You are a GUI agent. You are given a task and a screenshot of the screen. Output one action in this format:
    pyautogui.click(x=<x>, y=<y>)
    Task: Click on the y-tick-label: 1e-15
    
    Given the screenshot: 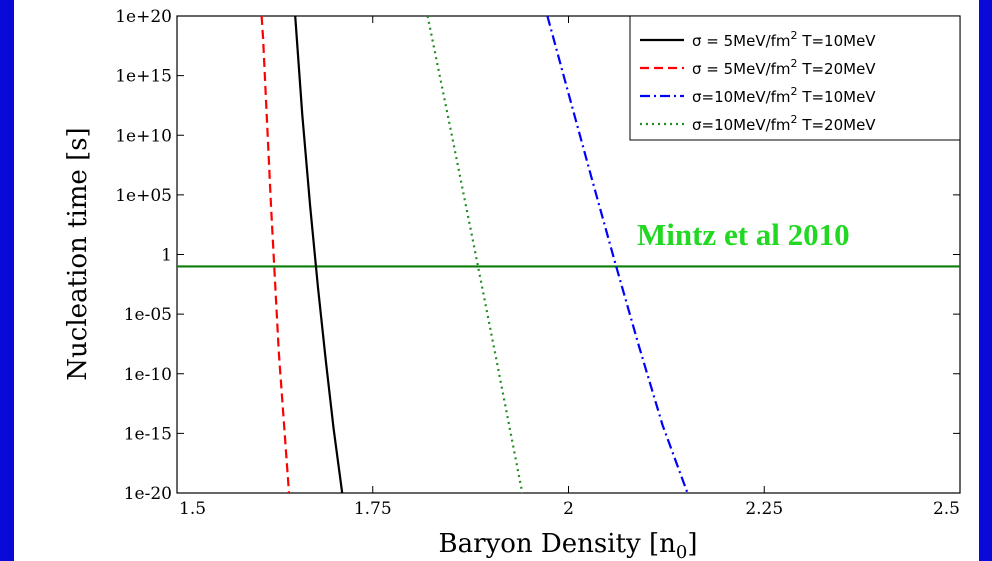 What is the action you would take?
    pyautogui.click(x=148, y=434)
    